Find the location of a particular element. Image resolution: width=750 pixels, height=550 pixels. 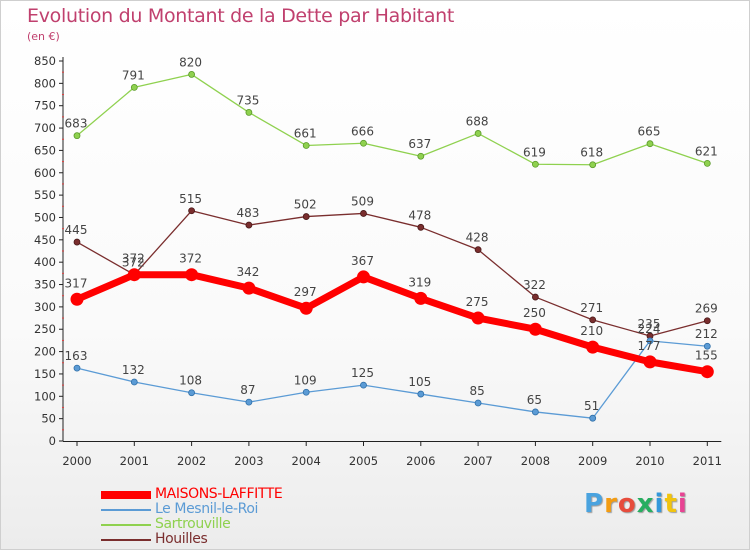

data-label-houilles: 428 is located at coordinates (477, 238).